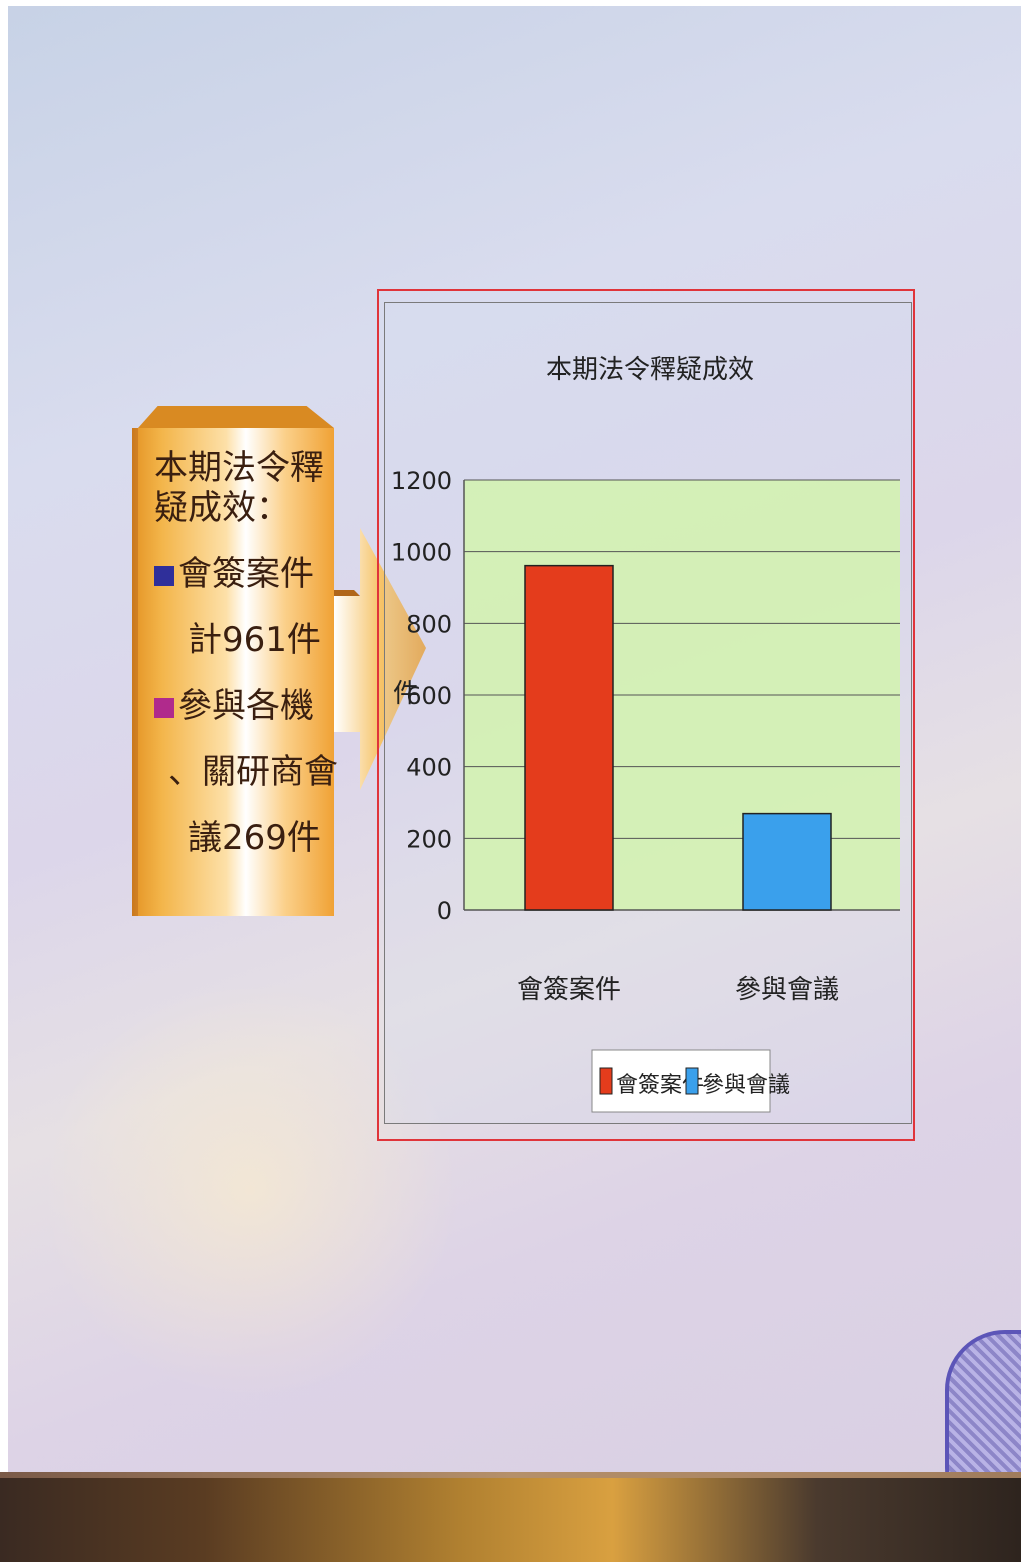  I want to click on info-item-1-detail: 計961件, so click(254, 640).